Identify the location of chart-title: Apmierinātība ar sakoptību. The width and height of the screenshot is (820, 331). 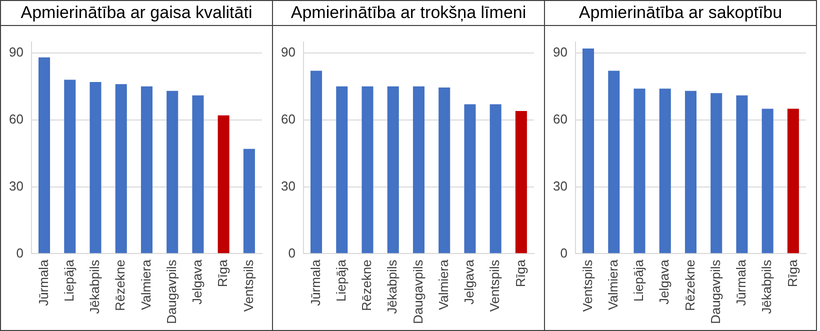
(680, 13).